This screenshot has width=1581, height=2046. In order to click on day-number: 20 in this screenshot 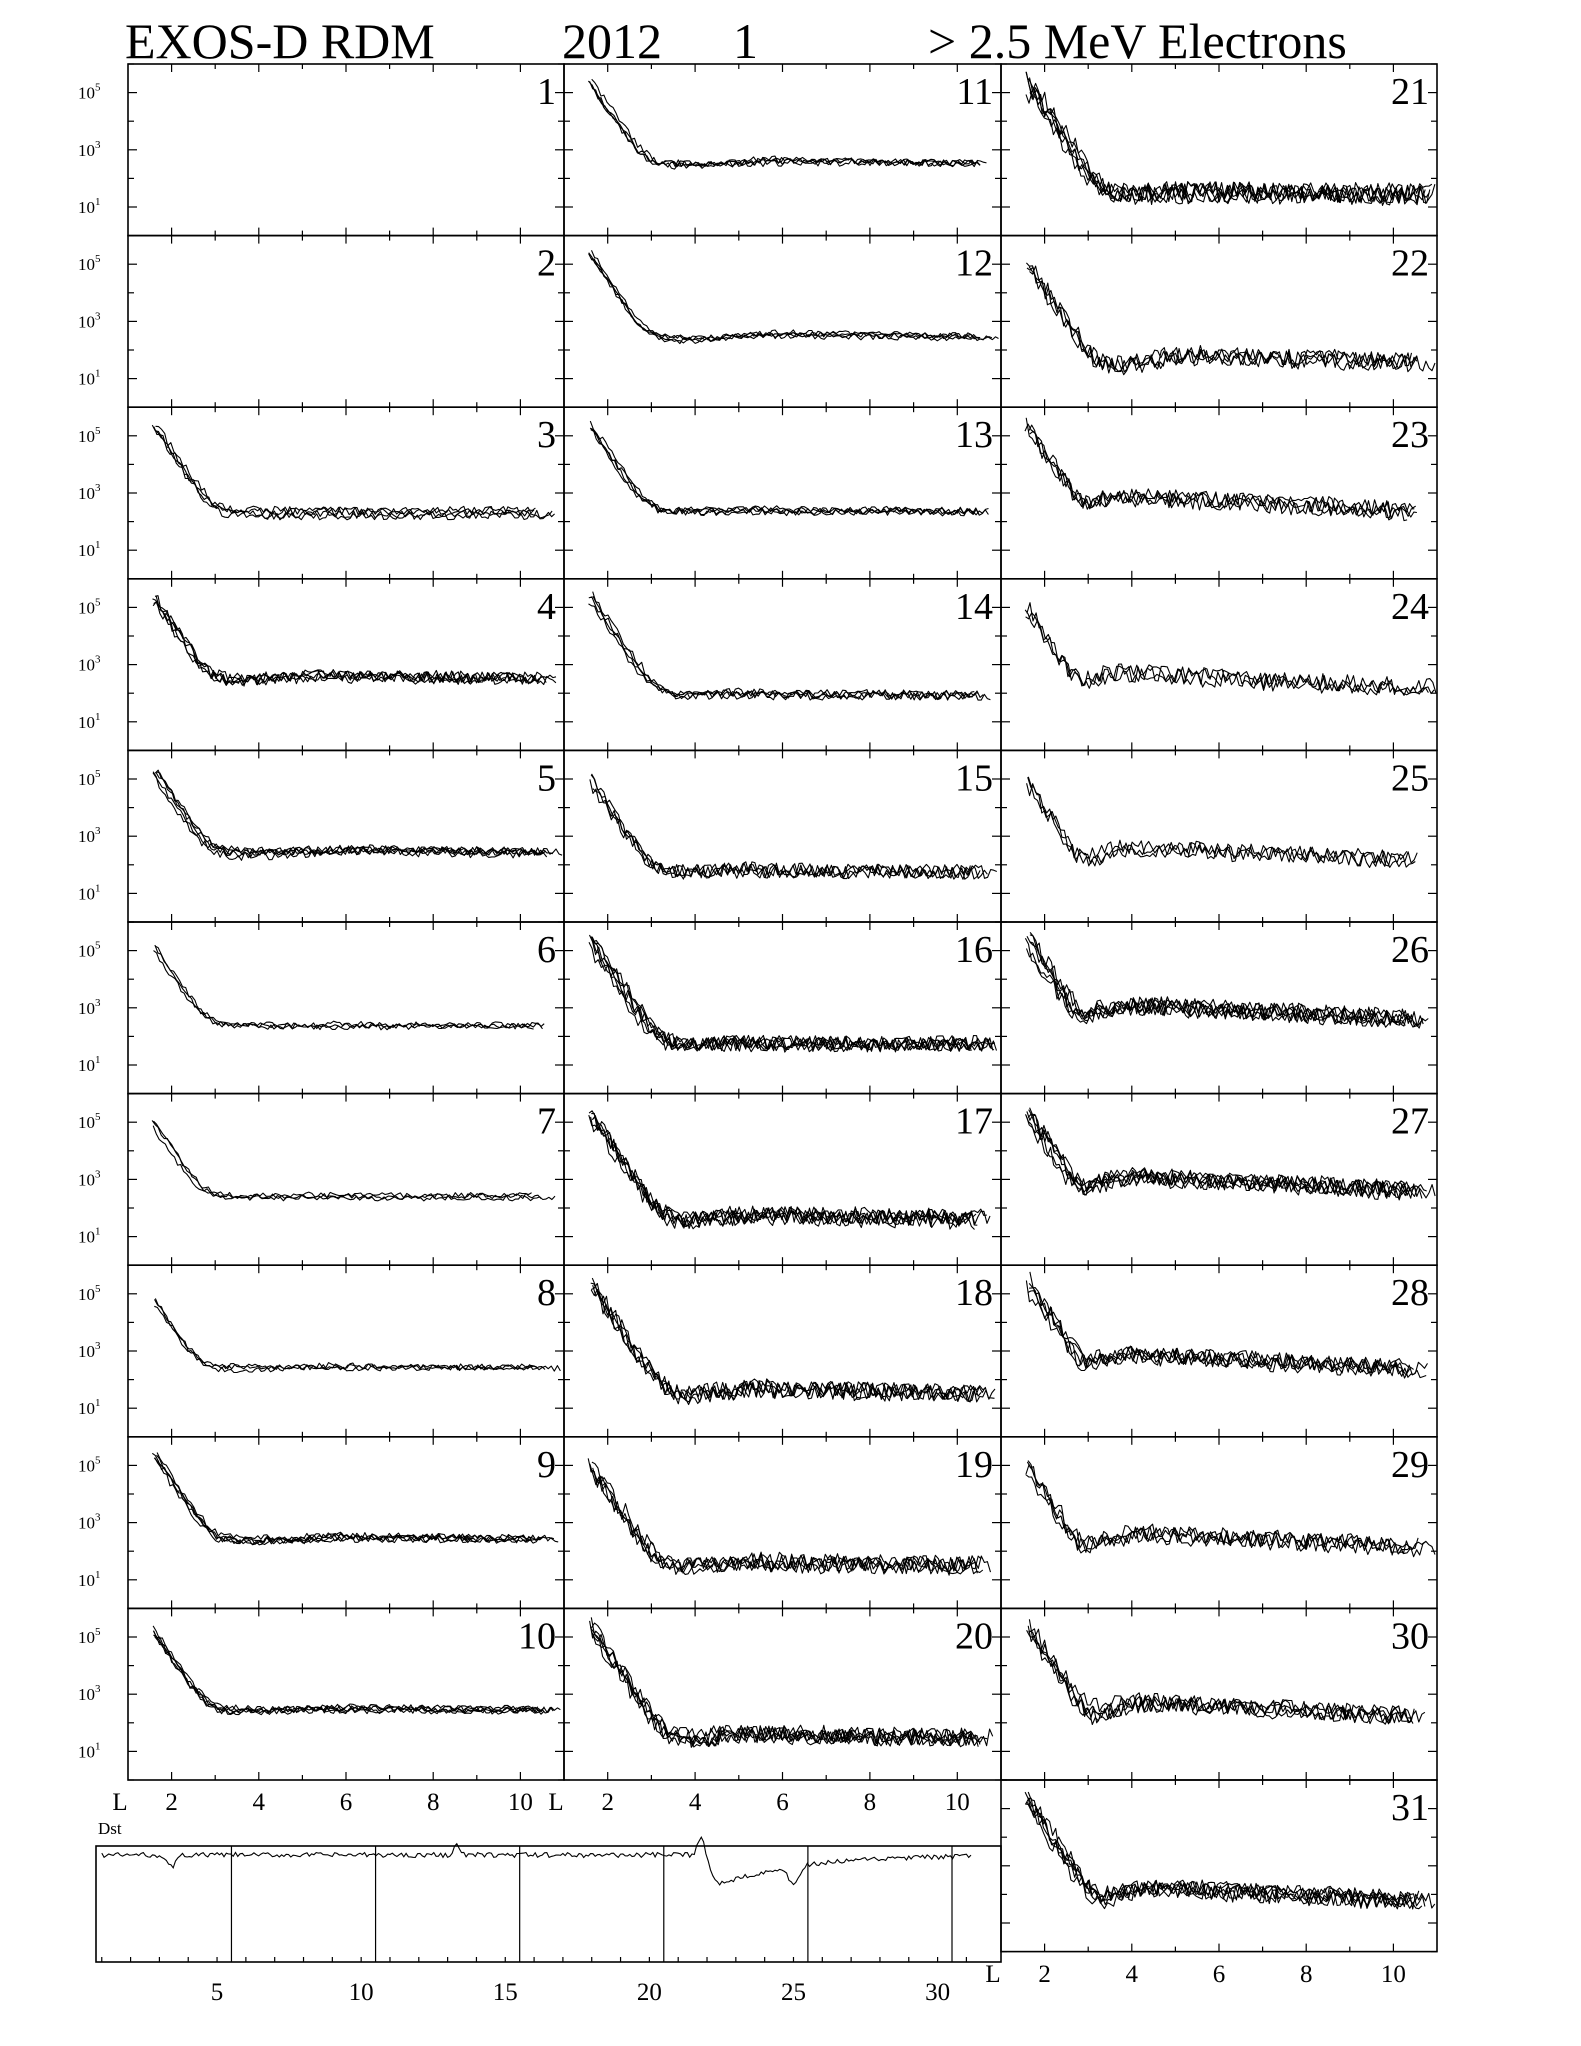, I will do `click(974, 1636)`.